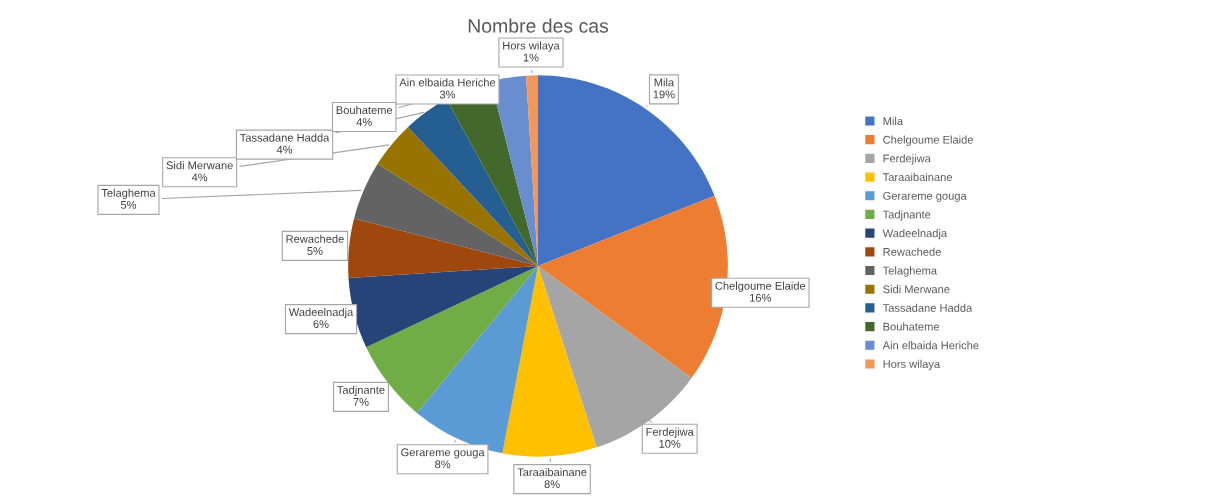  I want to click on slice-label: Sidi Merwane, so click(199, 165).